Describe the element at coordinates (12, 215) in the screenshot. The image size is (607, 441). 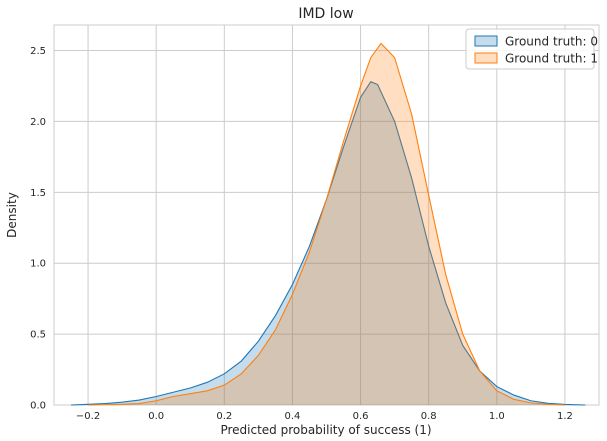
I see `y-axis-label: Density` at that location.